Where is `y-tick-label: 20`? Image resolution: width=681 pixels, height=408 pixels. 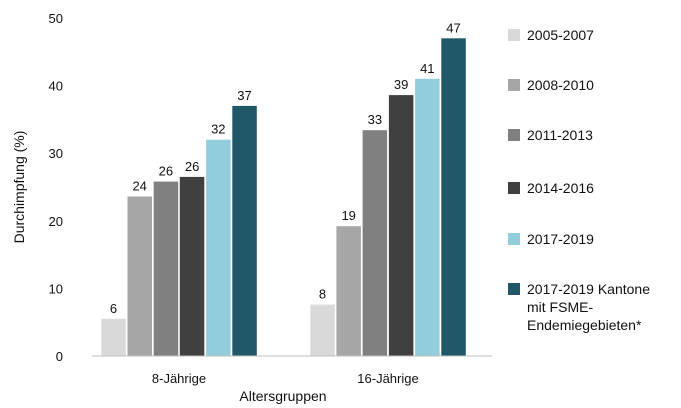
y-tick-label: 20 is located at coordinates (56, 221).